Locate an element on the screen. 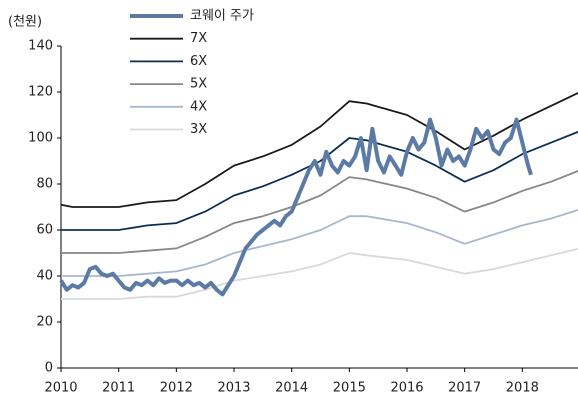  y-tick-label: 140 is located at coordinates (40, 46).